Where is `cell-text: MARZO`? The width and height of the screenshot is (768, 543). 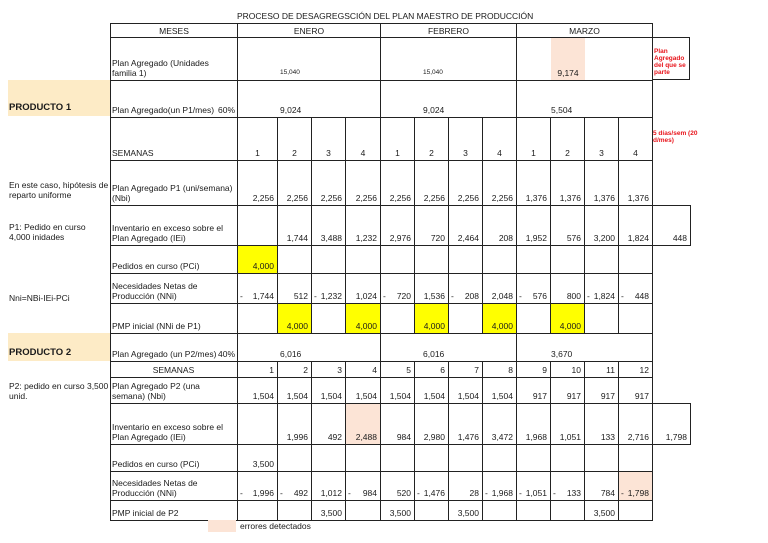 cell-text: MARZO is located at coordinates (584, 30).